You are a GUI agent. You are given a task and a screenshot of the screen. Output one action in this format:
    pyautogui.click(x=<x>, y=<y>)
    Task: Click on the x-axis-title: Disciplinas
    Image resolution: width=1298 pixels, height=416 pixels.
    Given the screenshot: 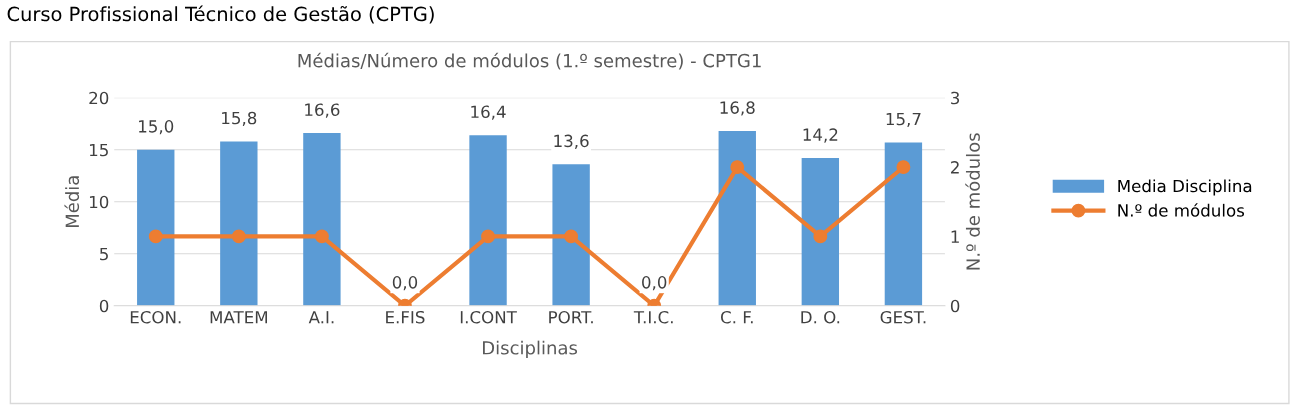 What is the action you would take?
    pyautogui.click(x=530, y=349)
    